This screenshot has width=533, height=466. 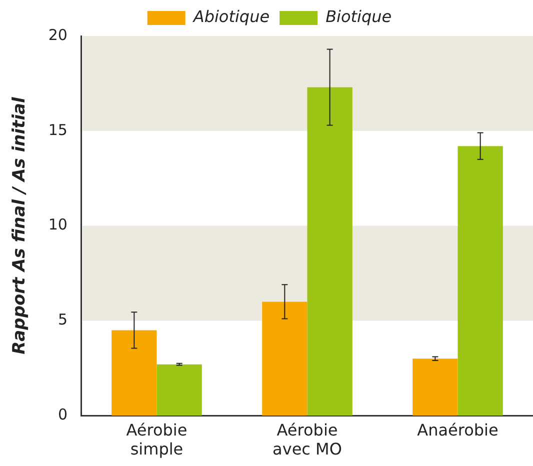 I want to click on y-tick-label: 0, so click(x=63, y=414).